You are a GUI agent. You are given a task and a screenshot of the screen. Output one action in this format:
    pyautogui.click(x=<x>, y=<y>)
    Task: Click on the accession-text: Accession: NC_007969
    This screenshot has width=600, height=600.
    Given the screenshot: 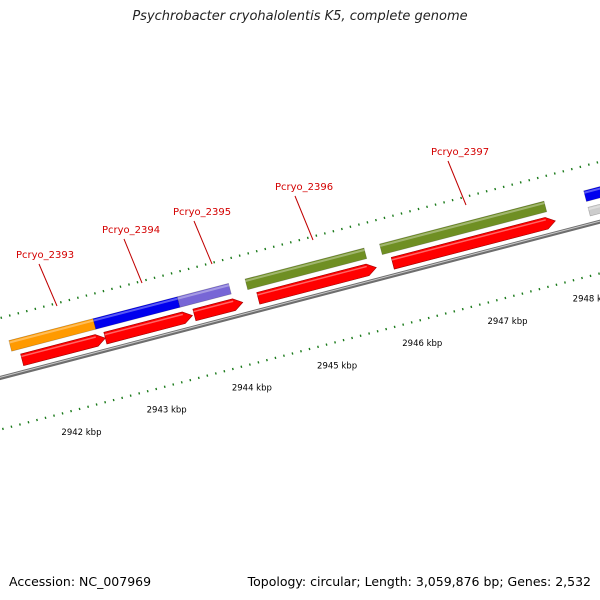 What is the action you would take?
    pyautogui.click(x=80, y=581)
    